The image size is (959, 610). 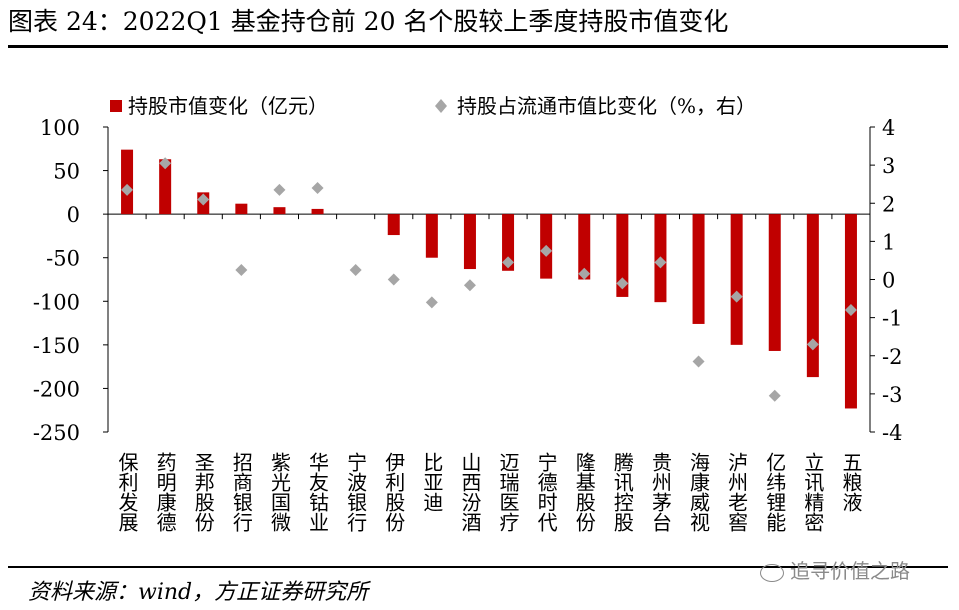 I want to click on y-right-tick-label: -2, so click(x=892, y=357).